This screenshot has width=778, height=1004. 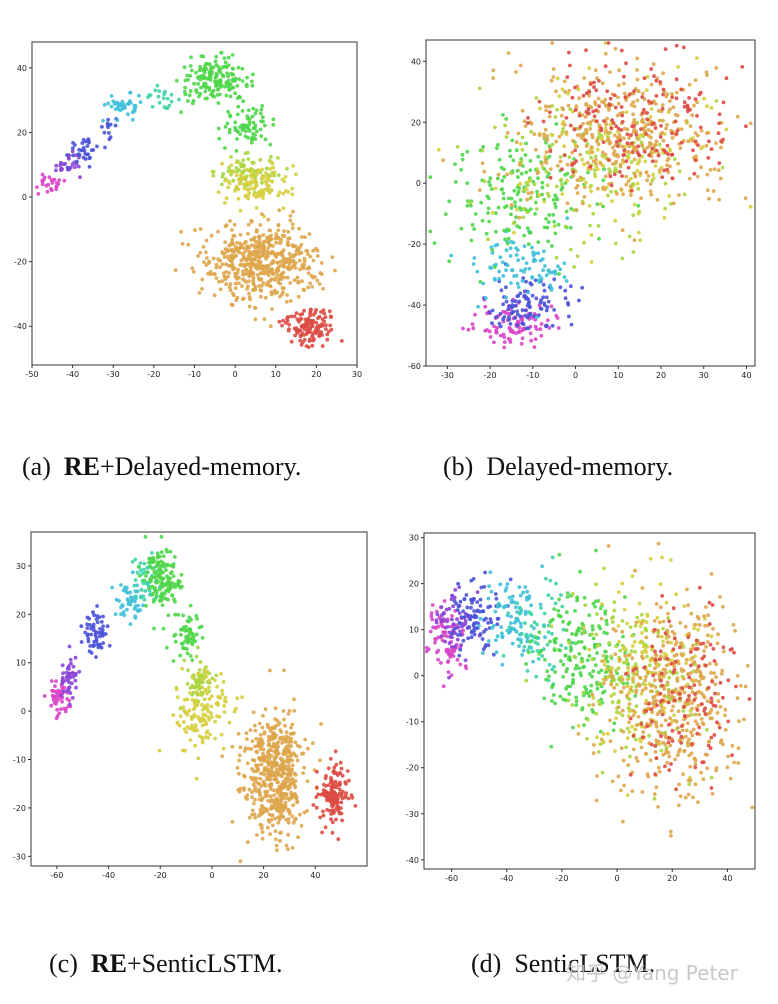 I want to click on x-tick: 10, so click(x=276, y=372).